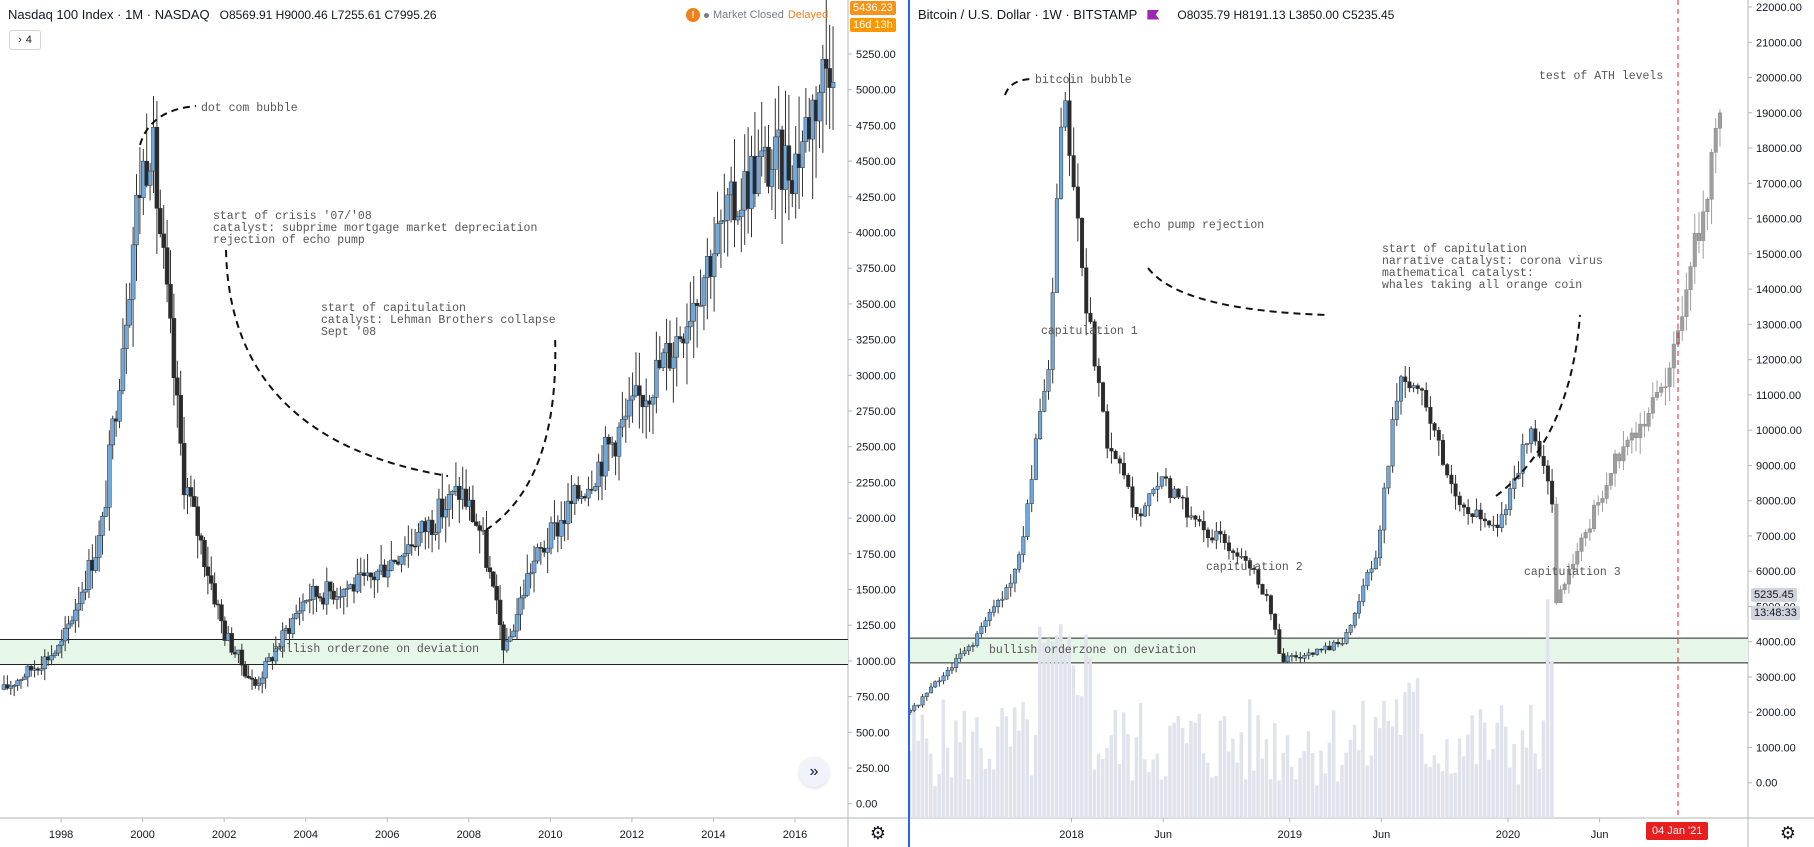  Describe the element at coordinates (876, 483) in the screenshot. I see `price-tick-label: 2250.00` at that location.